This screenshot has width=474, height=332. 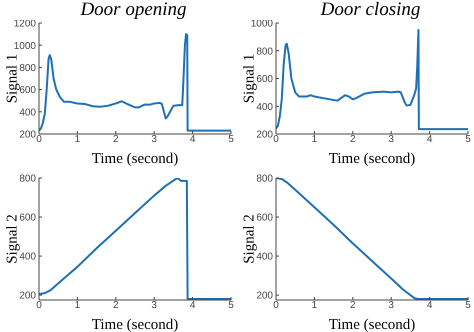 I want to click on chart-title: Door closing, so click(x=371, y=10).